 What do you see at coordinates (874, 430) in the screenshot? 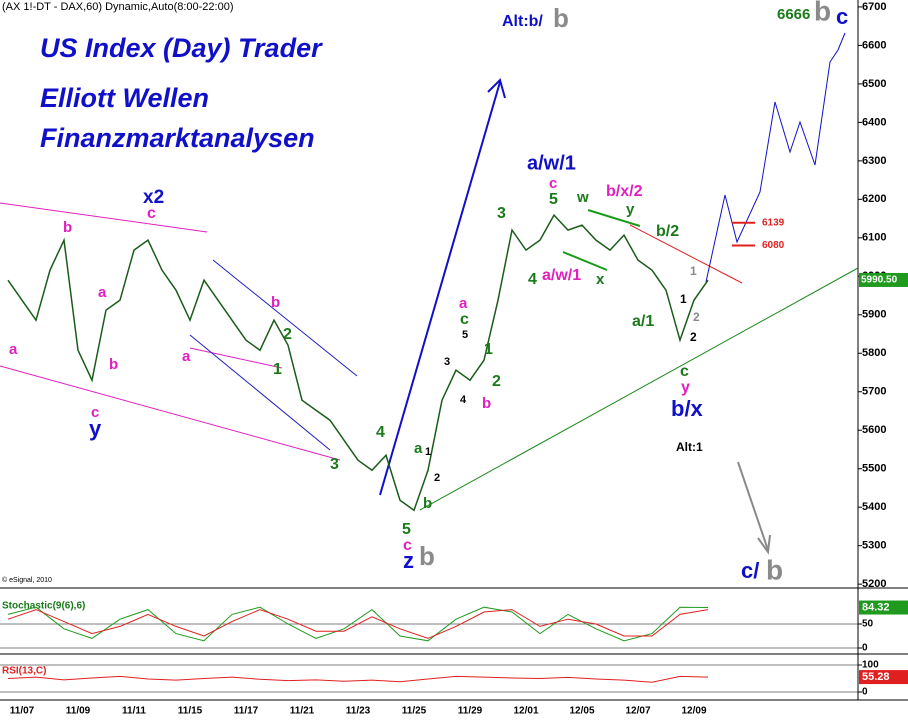
I see `y-tick-label: 5600` at bounding box center [874, 430].